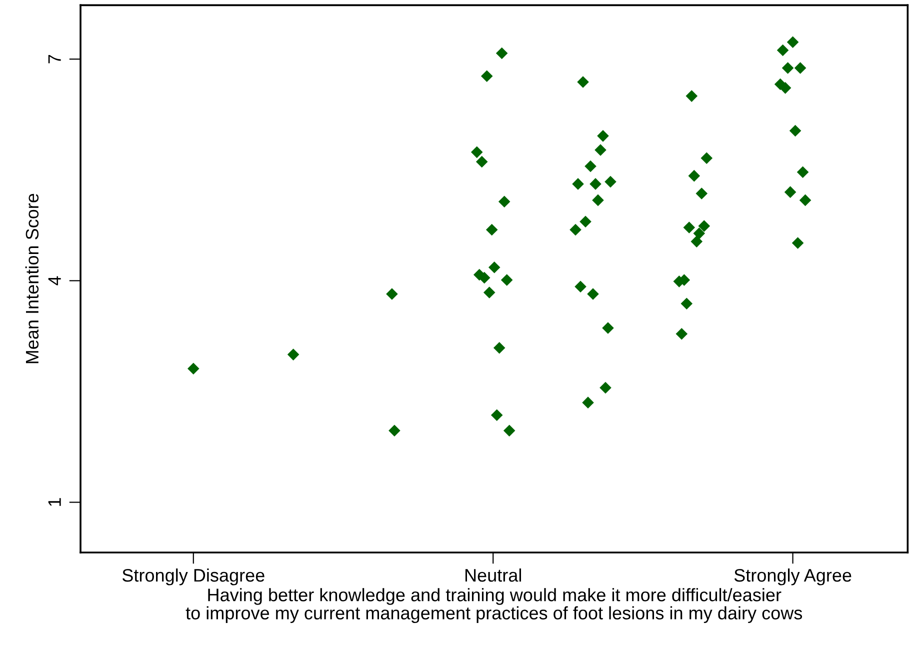 This screenshot has width=915, height=650. I want to click on x-tick-label: Strongly Agree, so click(793, 577).